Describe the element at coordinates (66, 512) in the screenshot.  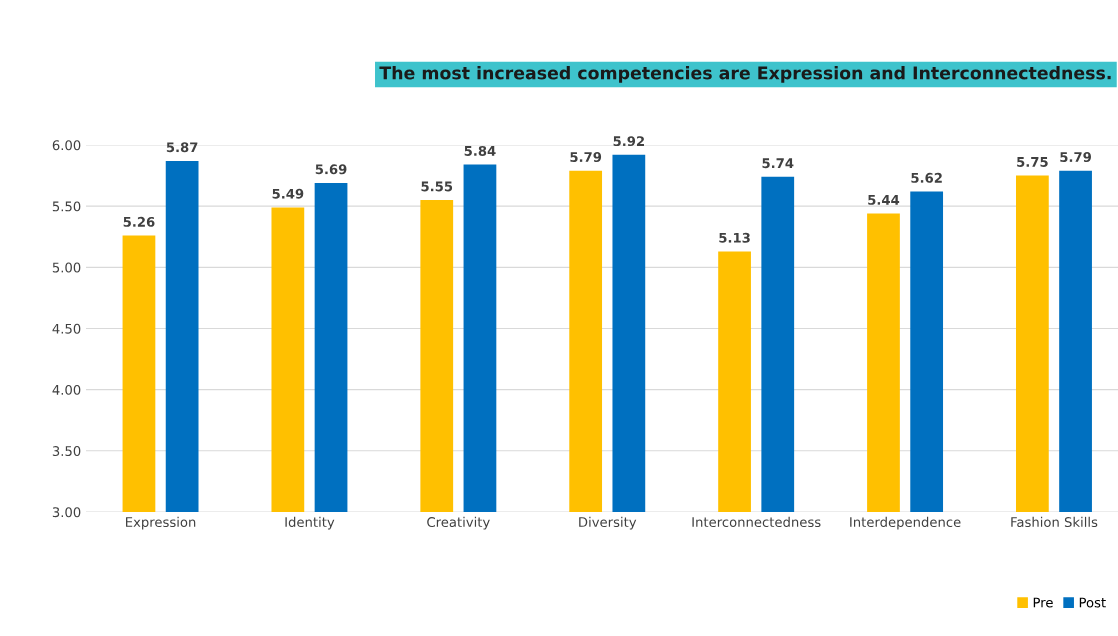
I see `y-tick-label: 3.00` at that location.